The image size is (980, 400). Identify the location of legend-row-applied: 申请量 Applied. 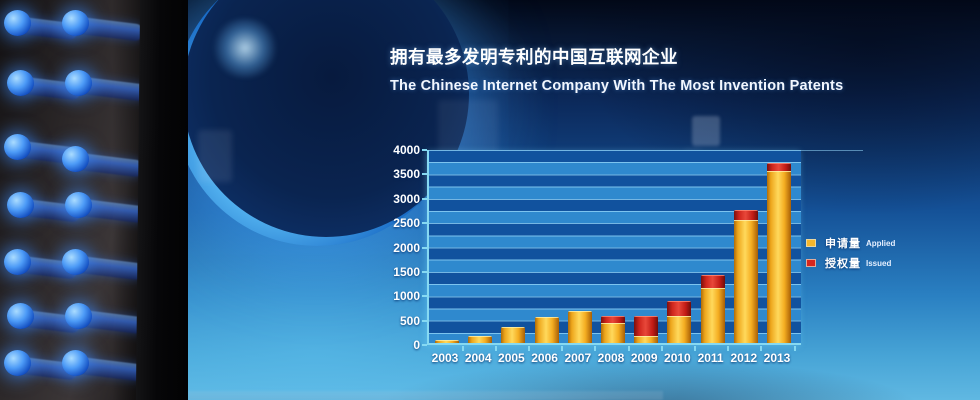
(850, 243).